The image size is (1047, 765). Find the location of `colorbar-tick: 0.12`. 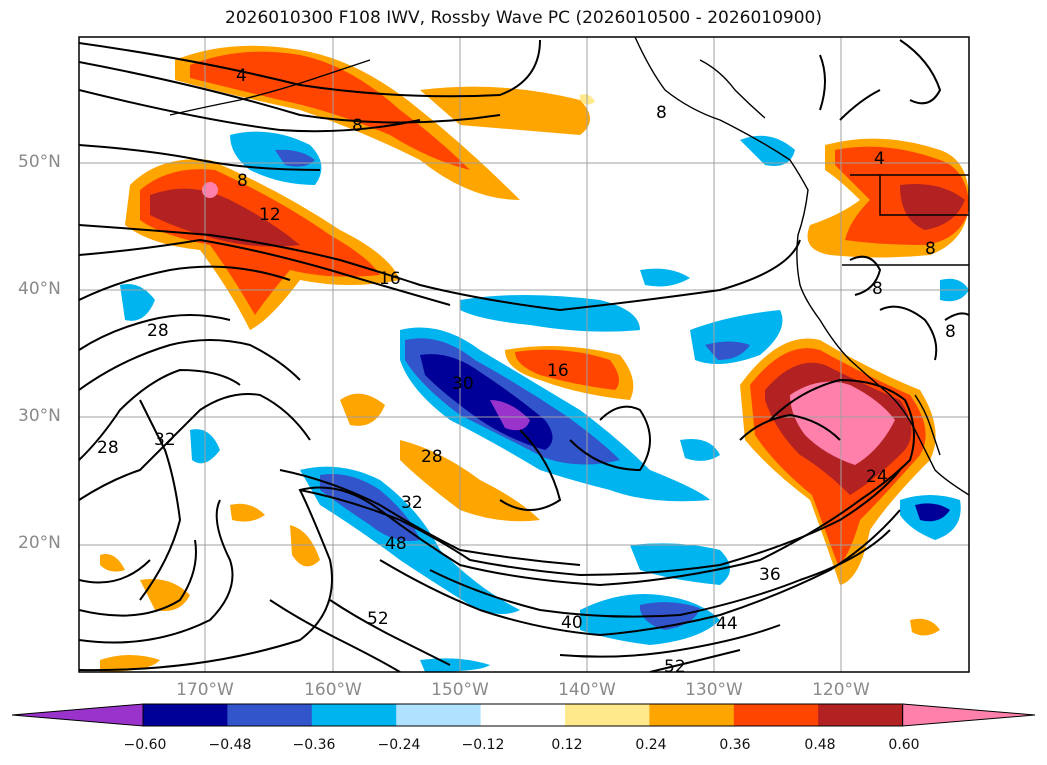

colorbar-tick: 0.12 is located at coordinates (567, 745).